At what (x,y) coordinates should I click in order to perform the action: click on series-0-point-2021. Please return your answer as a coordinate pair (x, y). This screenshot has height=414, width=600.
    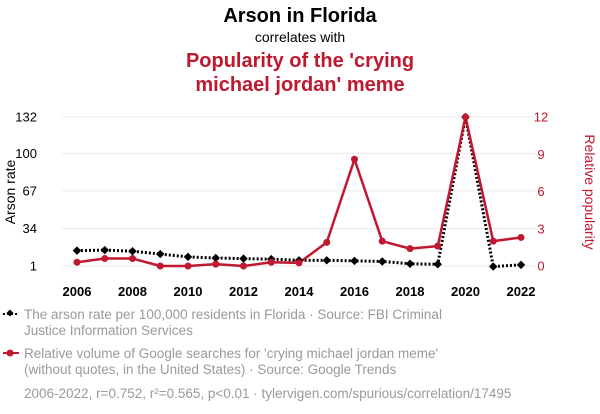
    Looking at the image, I should click on (493, 266).